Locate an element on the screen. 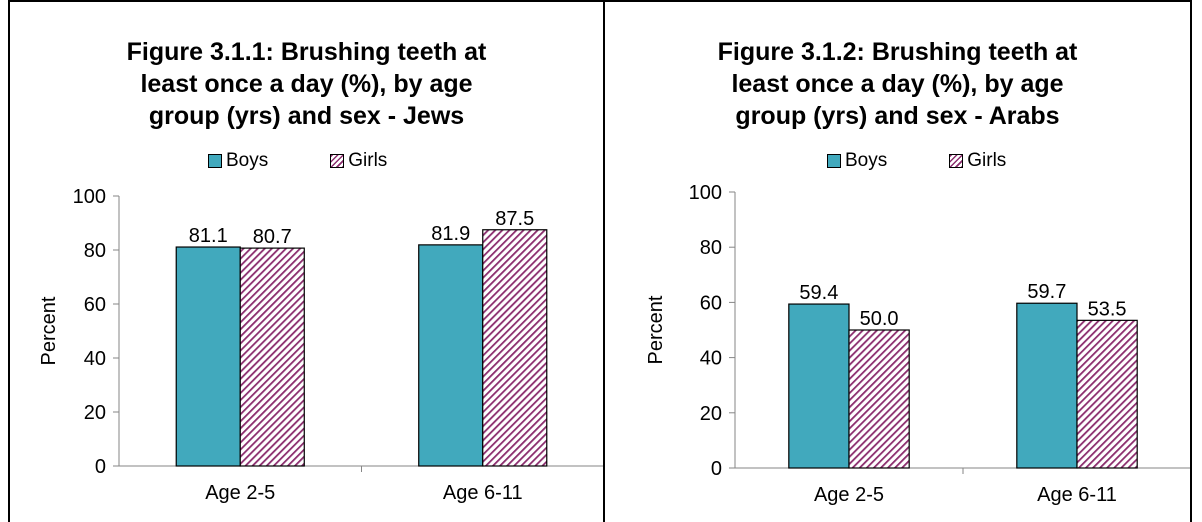 This screenshot has height=522, width=1202. data-label-boys: 59.7 is located at coordinates (1046, 292).